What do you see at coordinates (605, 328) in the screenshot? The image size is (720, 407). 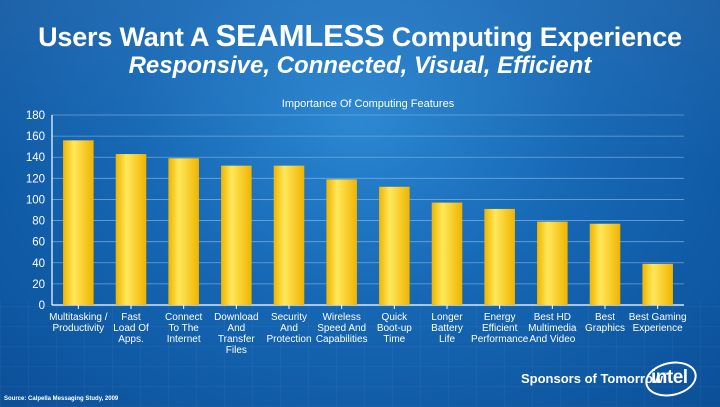 I see `x-tick-label-line: Graphics` at bounding box center [605, 328].